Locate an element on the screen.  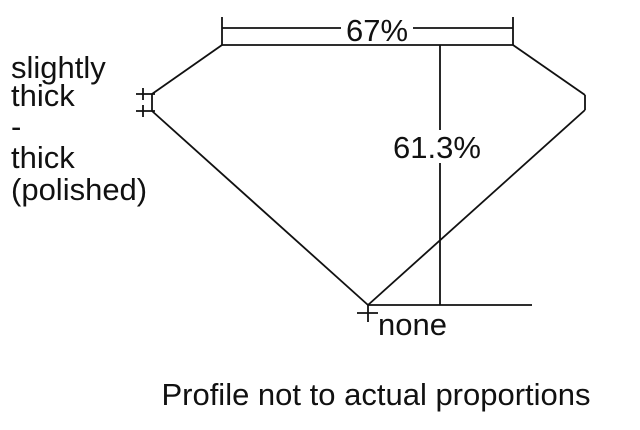
girdle-tick-bottom is located at coordinates (145, 111).